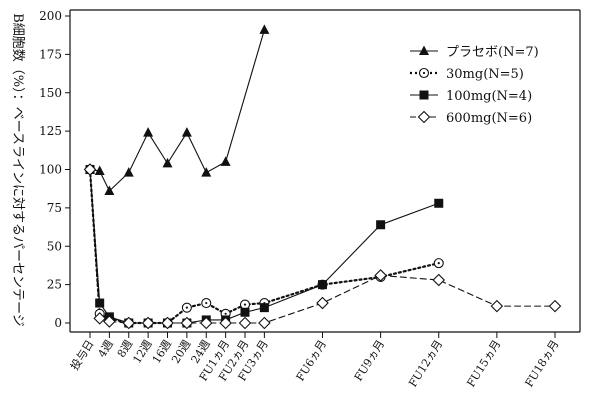  Describe the element at coordinates (162, 352) in the screenshot. I see `x-tick-label: 16週` at that location.